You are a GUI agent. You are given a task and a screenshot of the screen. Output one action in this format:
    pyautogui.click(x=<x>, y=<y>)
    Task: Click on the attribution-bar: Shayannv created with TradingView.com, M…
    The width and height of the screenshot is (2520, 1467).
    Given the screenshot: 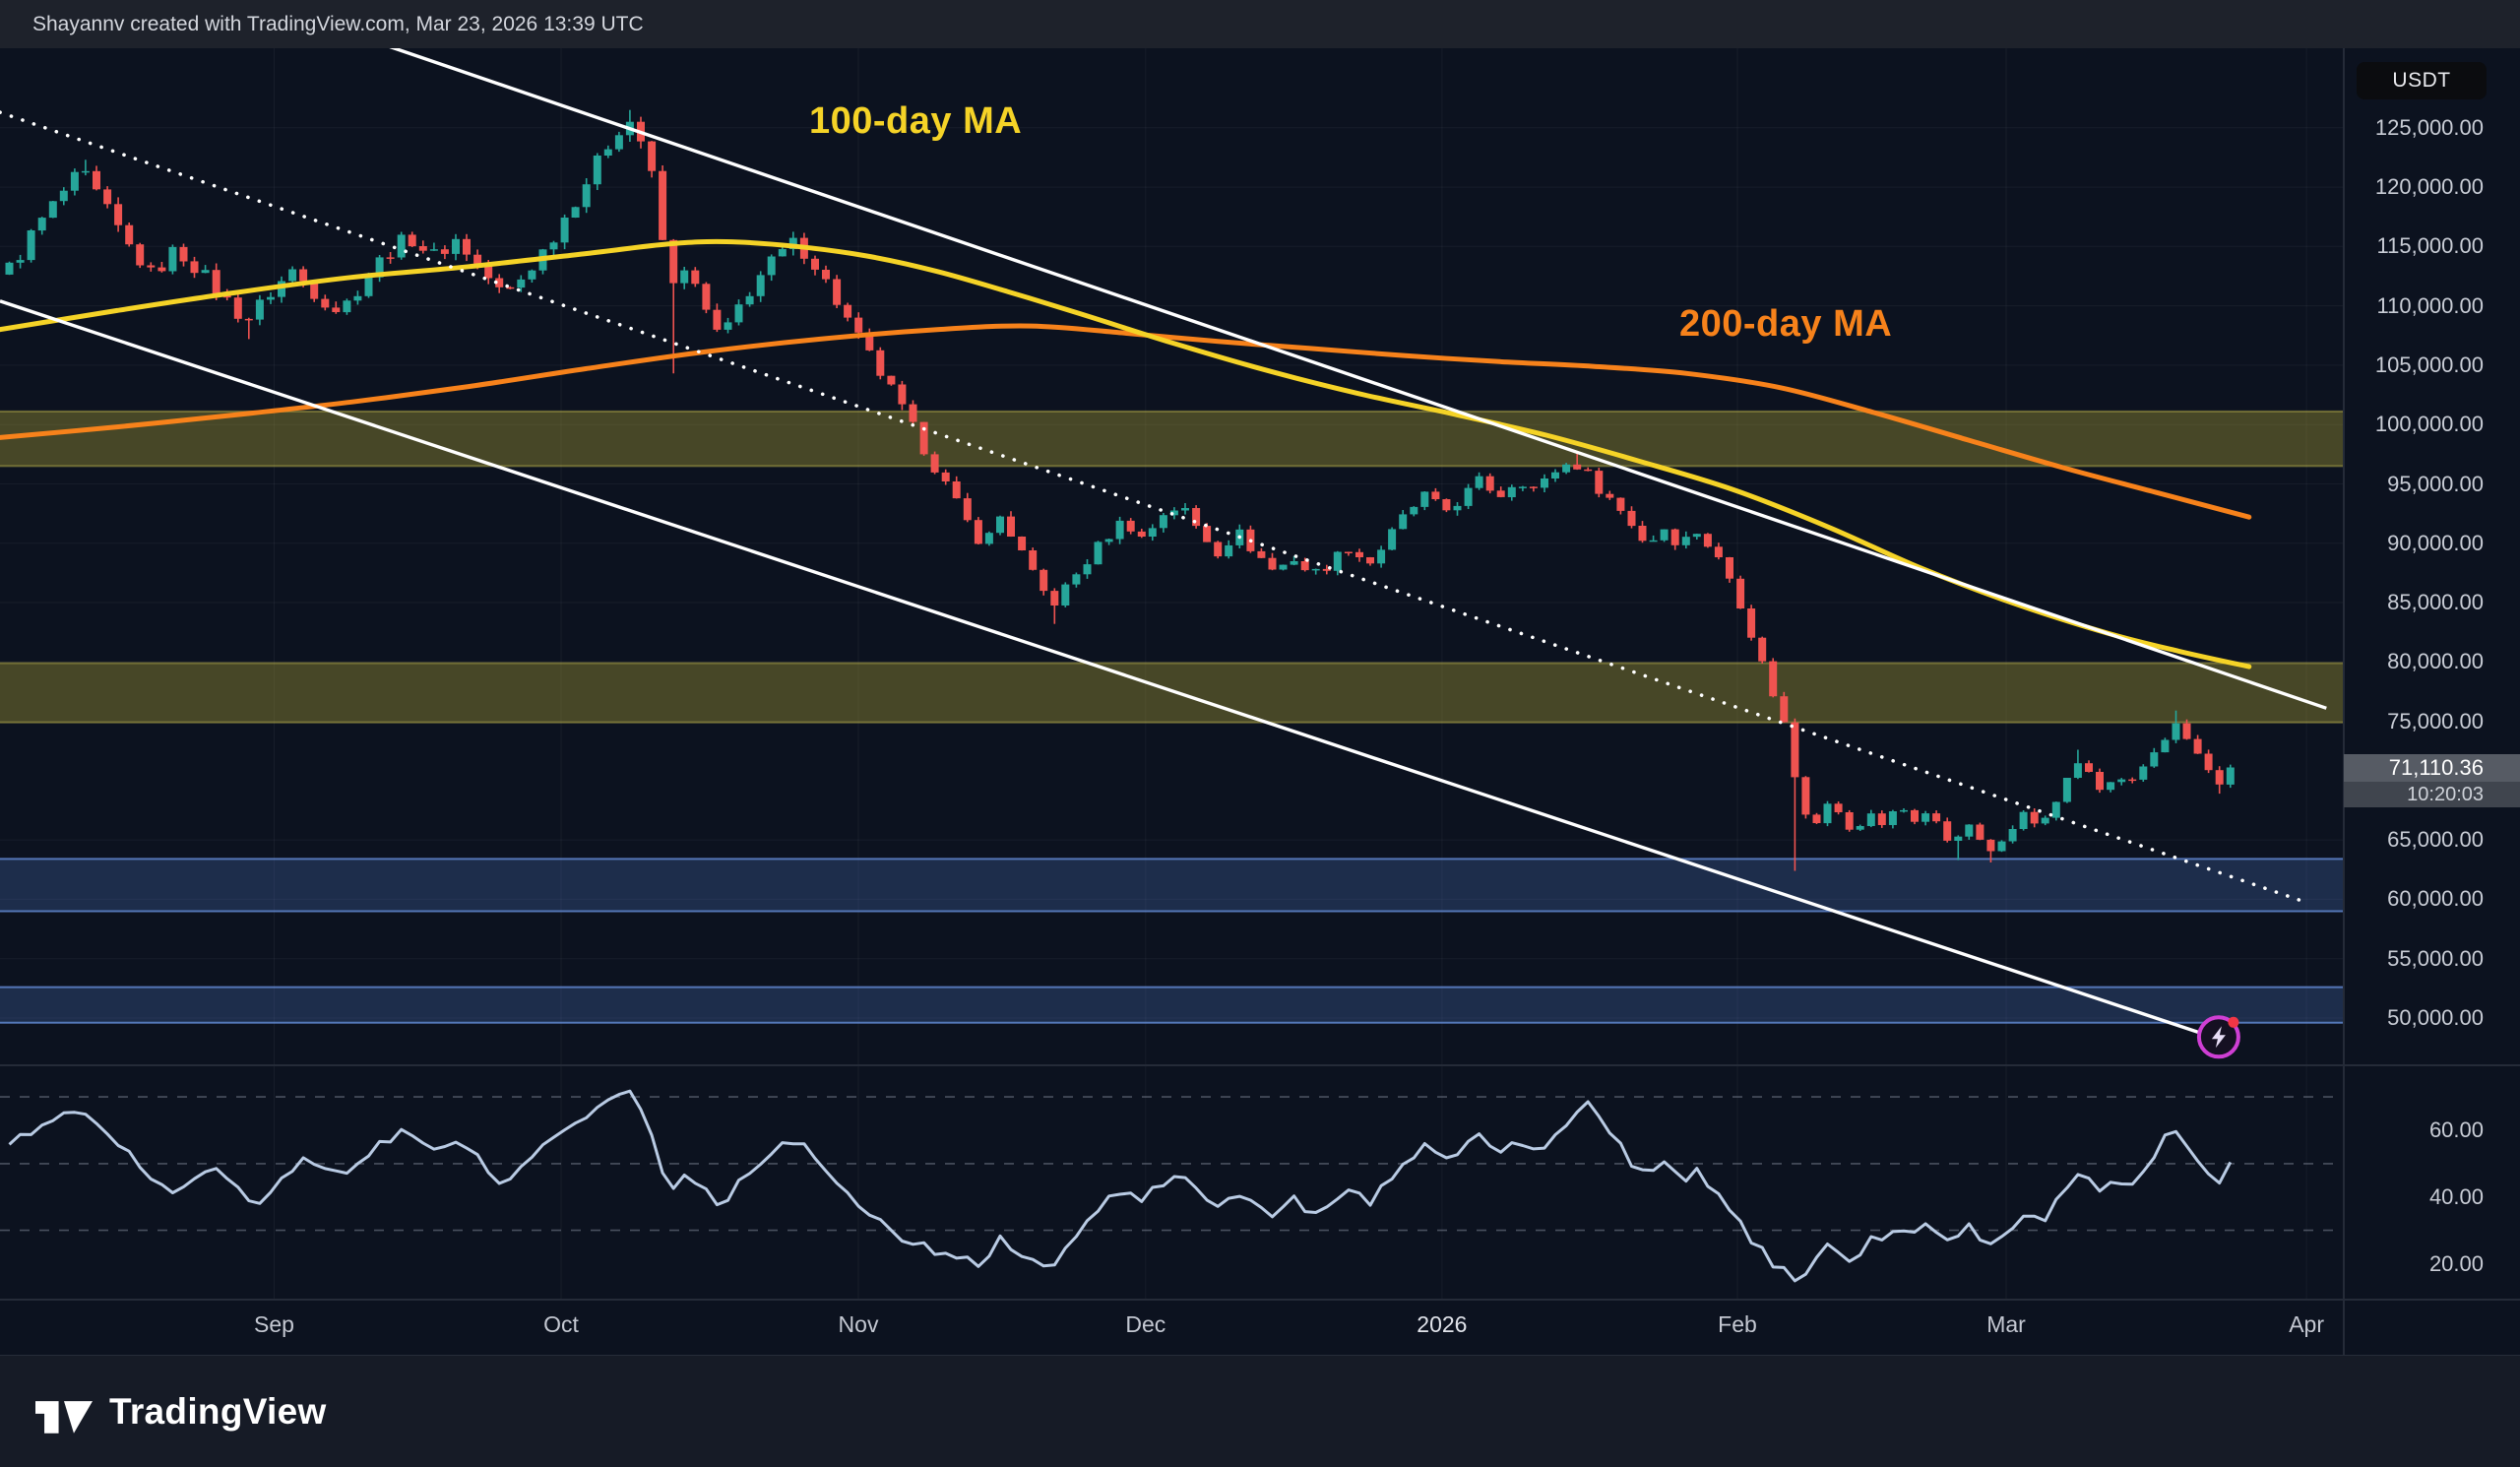 What is the action you would take?
    pyautogui.click(x=1260, y=24)
    